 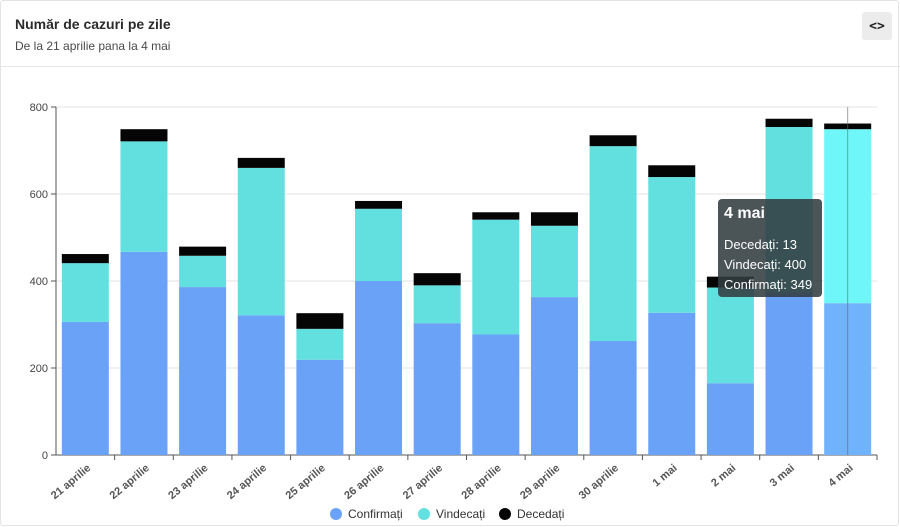 What do you see at coordinates (505, 514) in the screenshot?
I see `legend-decedati-marker` at bounding box center [505, 514].